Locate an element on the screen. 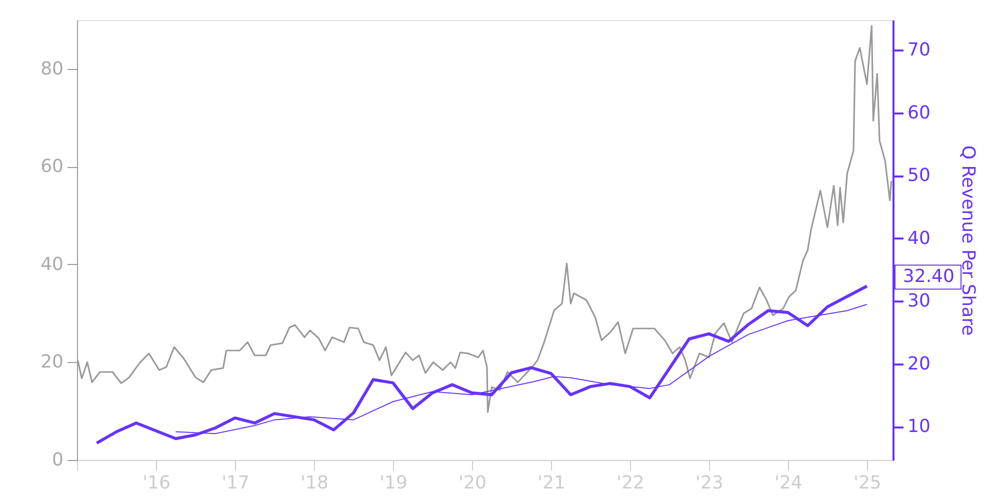 Image resolution: width=1000 pixels, height=500 pixels. y-tick-label: 80 is located at coordinates (52, 69).